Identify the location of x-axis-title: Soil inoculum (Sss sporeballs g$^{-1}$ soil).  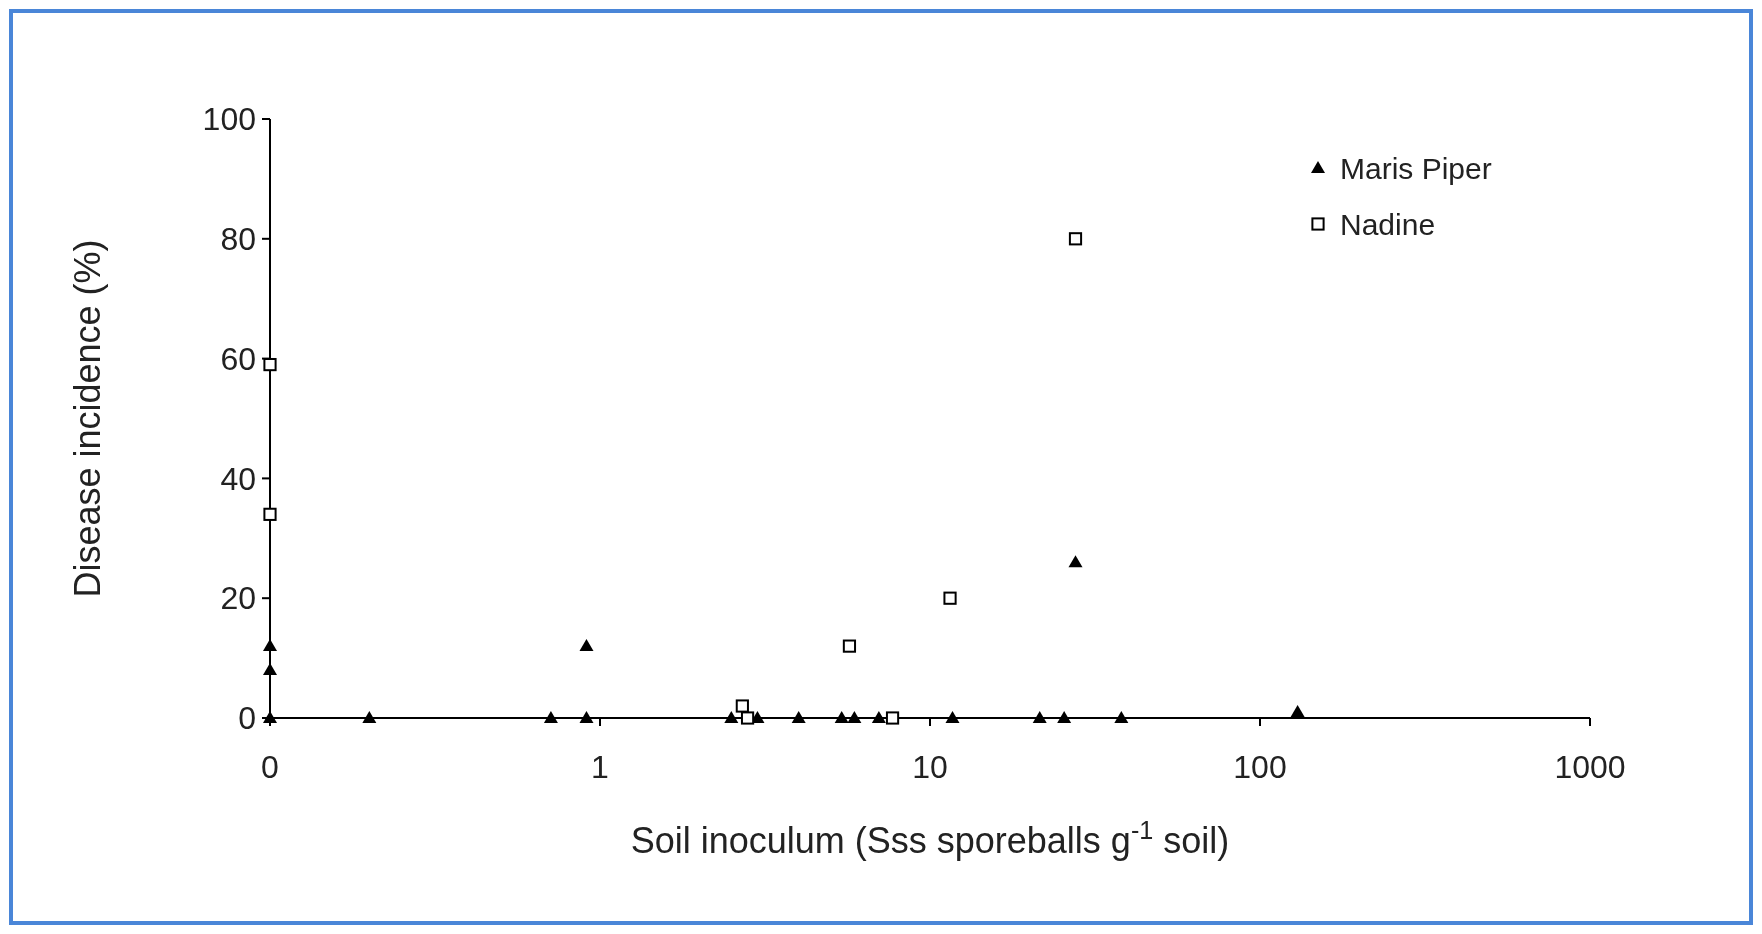
(930, 838).